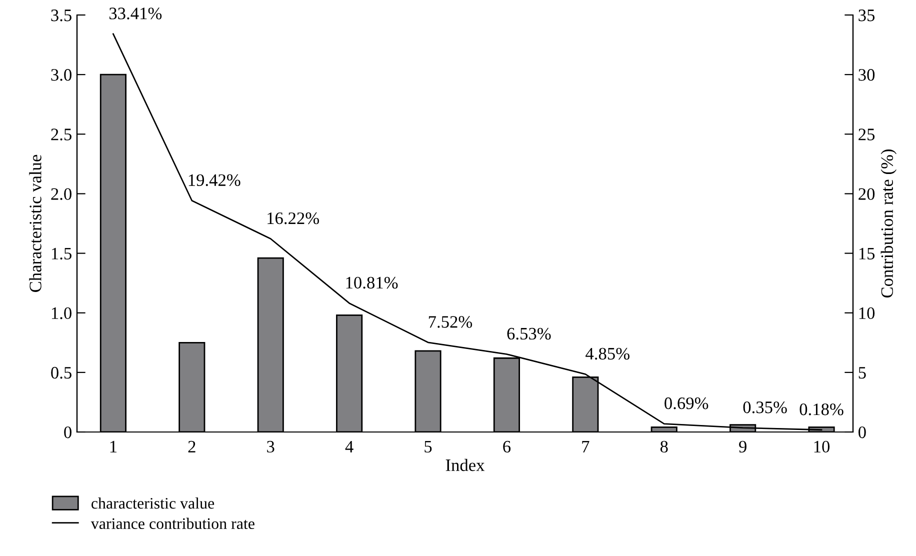 This screenshot has width=916, height=556. Describe the element at coordinates (529, 334) in the screenshot. I see `data-label: 6.53%` at that location.